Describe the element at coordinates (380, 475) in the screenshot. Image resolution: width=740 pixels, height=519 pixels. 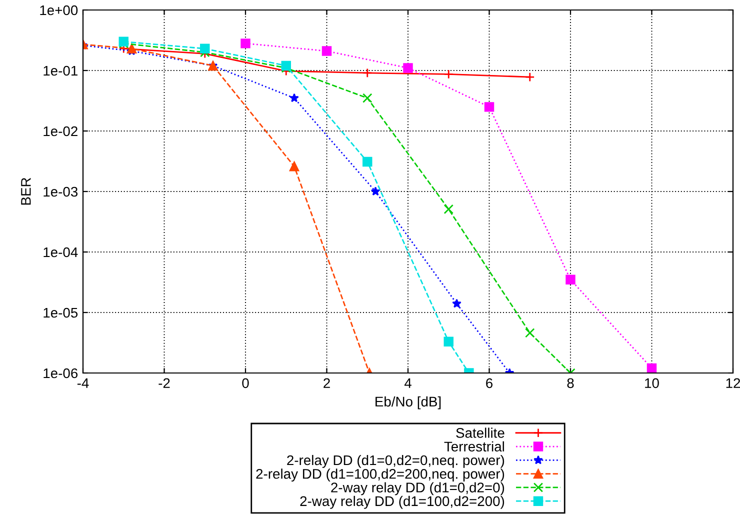
I see `legend-label: 2-relay DD (d1=100,d2=200,neq. power)` at that location.